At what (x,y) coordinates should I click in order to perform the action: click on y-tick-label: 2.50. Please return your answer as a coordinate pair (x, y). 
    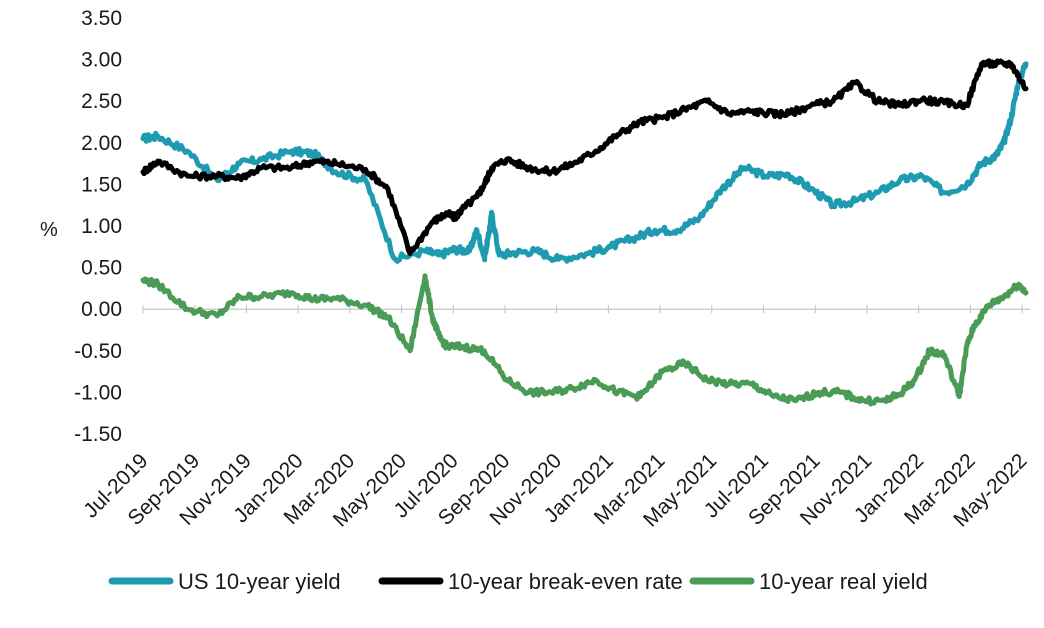
    Looking at the image, I should click on (101, 101).